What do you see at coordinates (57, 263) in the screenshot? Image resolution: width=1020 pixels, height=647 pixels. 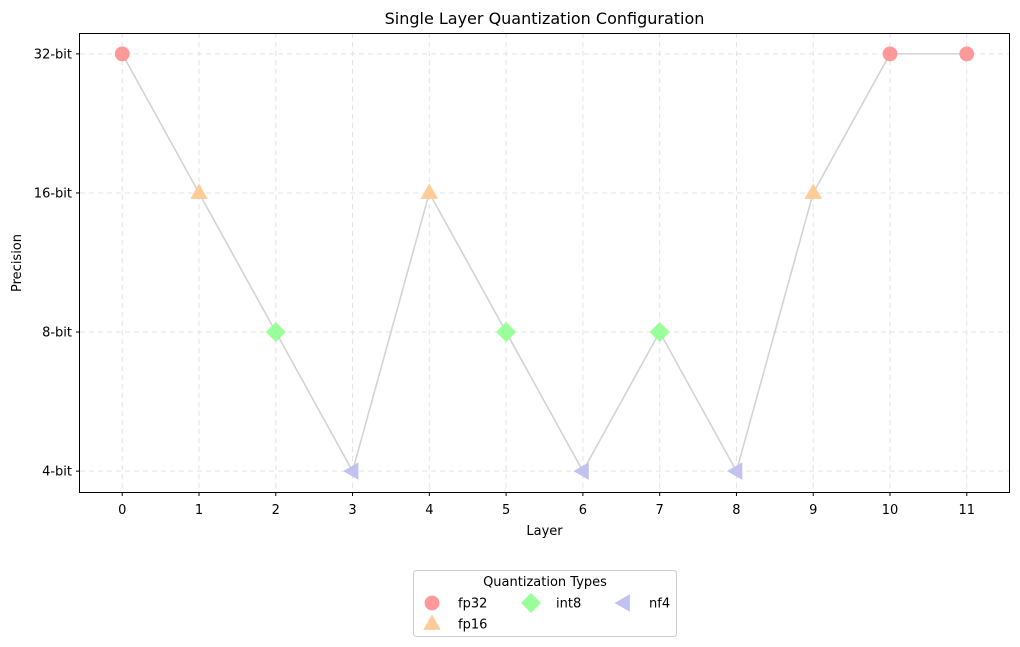 I see `y-axis-ticks: 4-bit 8-bit 16-bit 32-bit` at bounding box center [57, 263].